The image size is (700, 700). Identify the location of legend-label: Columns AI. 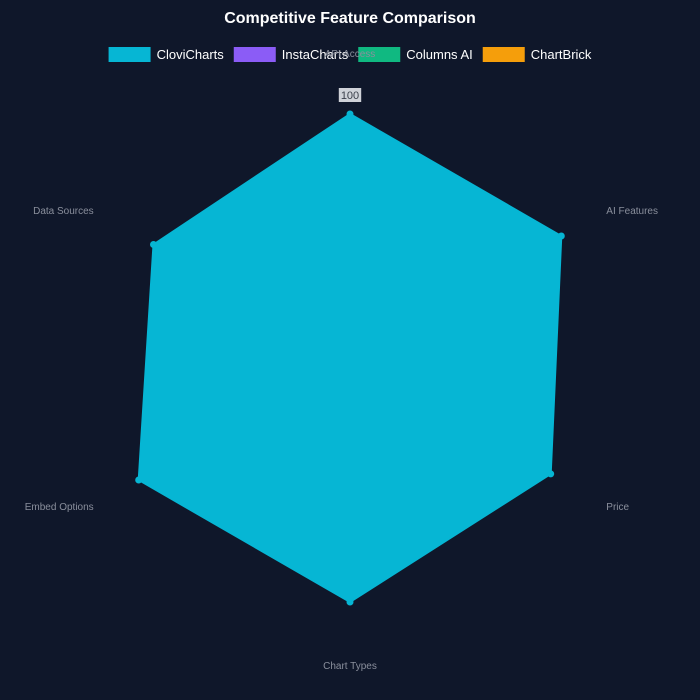
(439, 54).